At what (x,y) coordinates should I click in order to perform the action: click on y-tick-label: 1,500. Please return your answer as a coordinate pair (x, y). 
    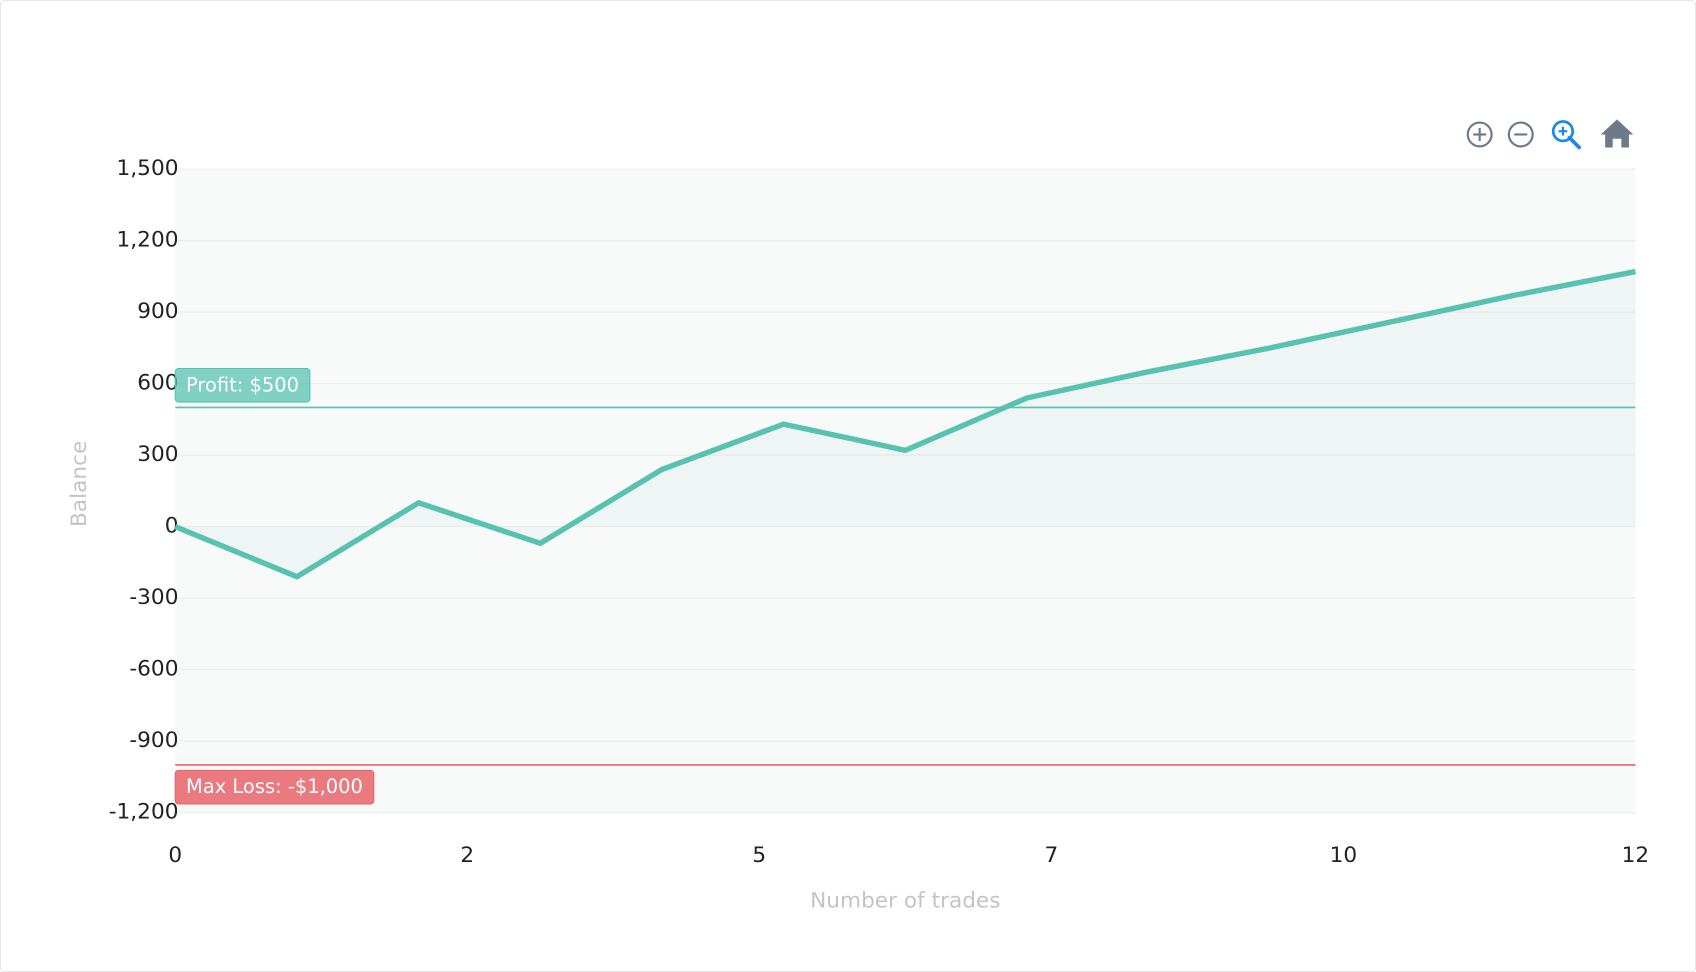
    Looking at the image, I should click on (148, 168).